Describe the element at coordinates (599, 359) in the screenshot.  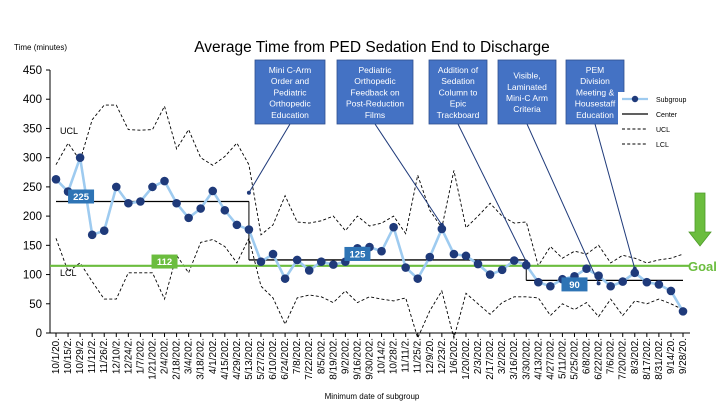
I see `x-tick-label: 6/22/202.` at that location.